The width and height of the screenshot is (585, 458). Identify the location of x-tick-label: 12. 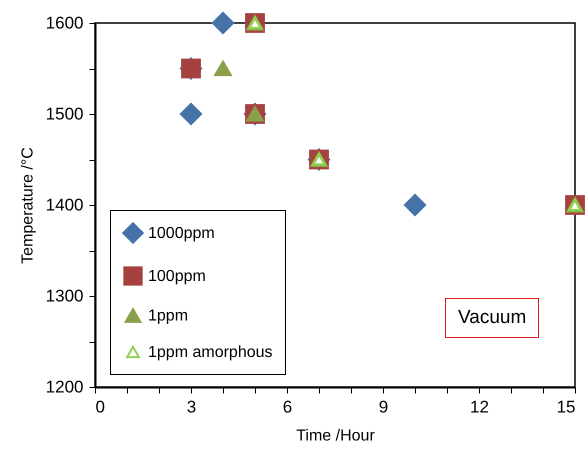
(479, 407).